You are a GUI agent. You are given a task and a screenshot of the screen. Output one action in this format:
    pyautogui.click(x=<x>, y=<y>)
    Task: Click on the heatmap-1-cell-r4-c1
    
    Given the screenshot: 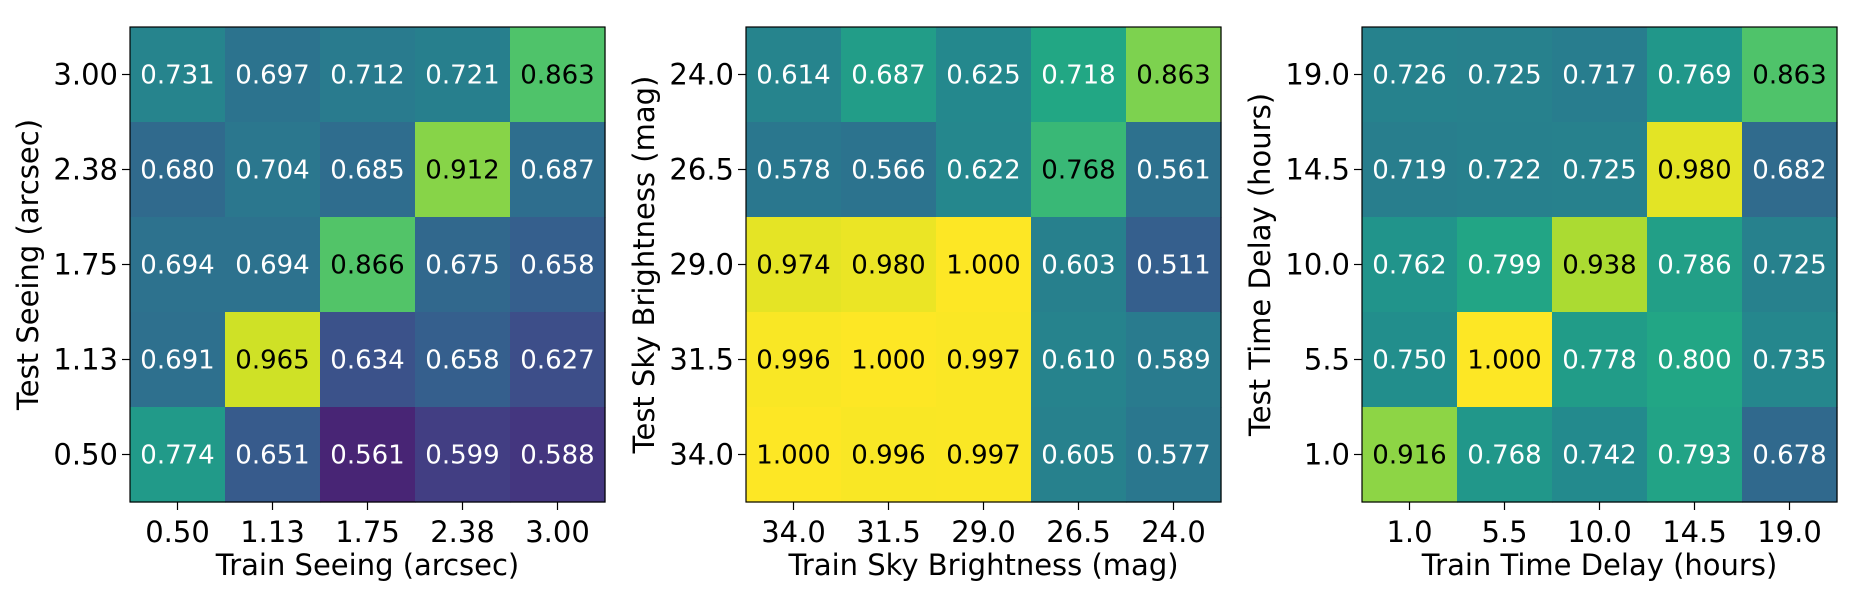 What is the action you would take?
    pyautogui.click(x=178, y=360)
    